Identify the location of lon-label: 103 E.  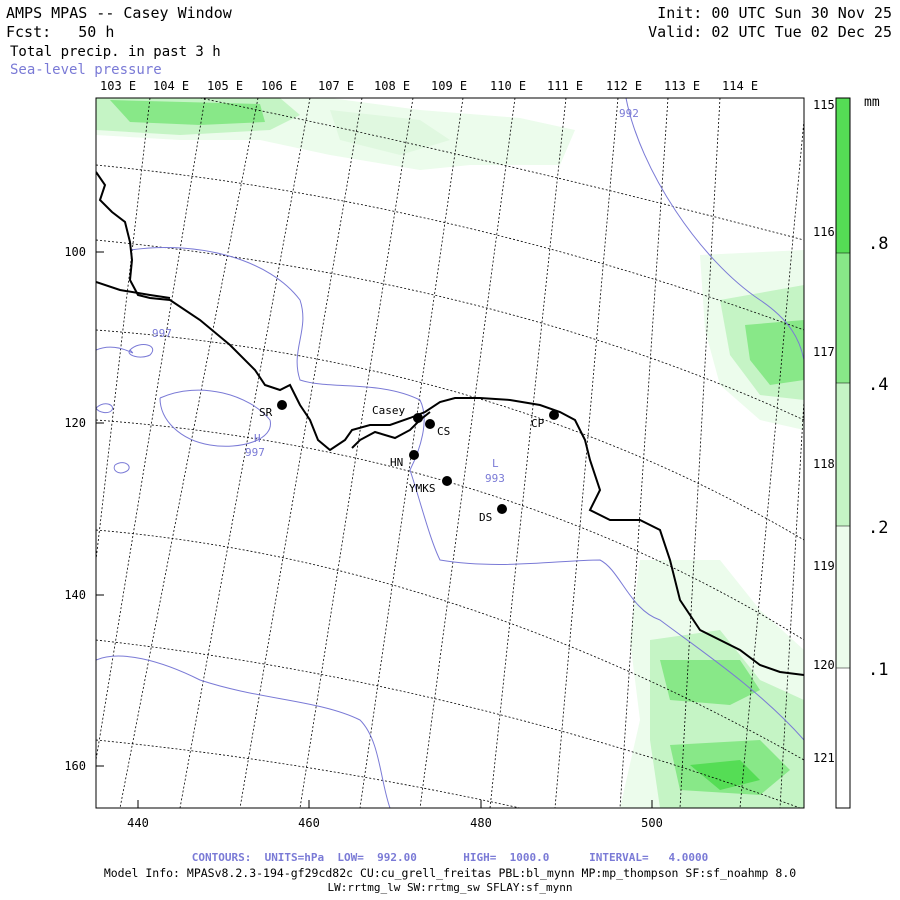
(118, 86).